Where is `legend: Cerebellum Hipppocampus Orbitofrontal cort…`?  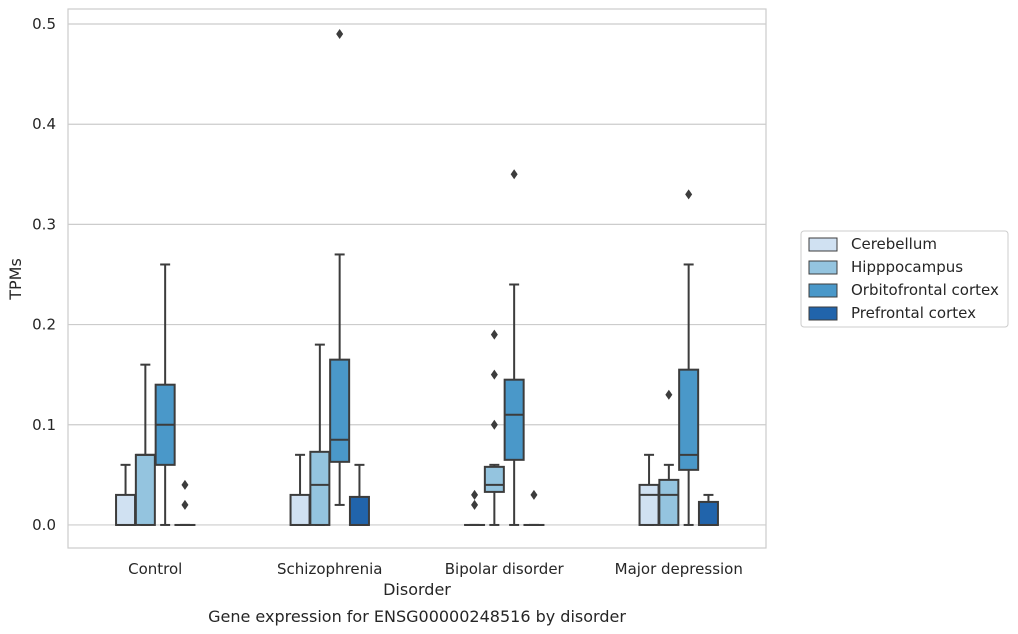 legend: Cerebellum Hipppocampus Orbitofrontal cort… is located at coordinates (904, 279).